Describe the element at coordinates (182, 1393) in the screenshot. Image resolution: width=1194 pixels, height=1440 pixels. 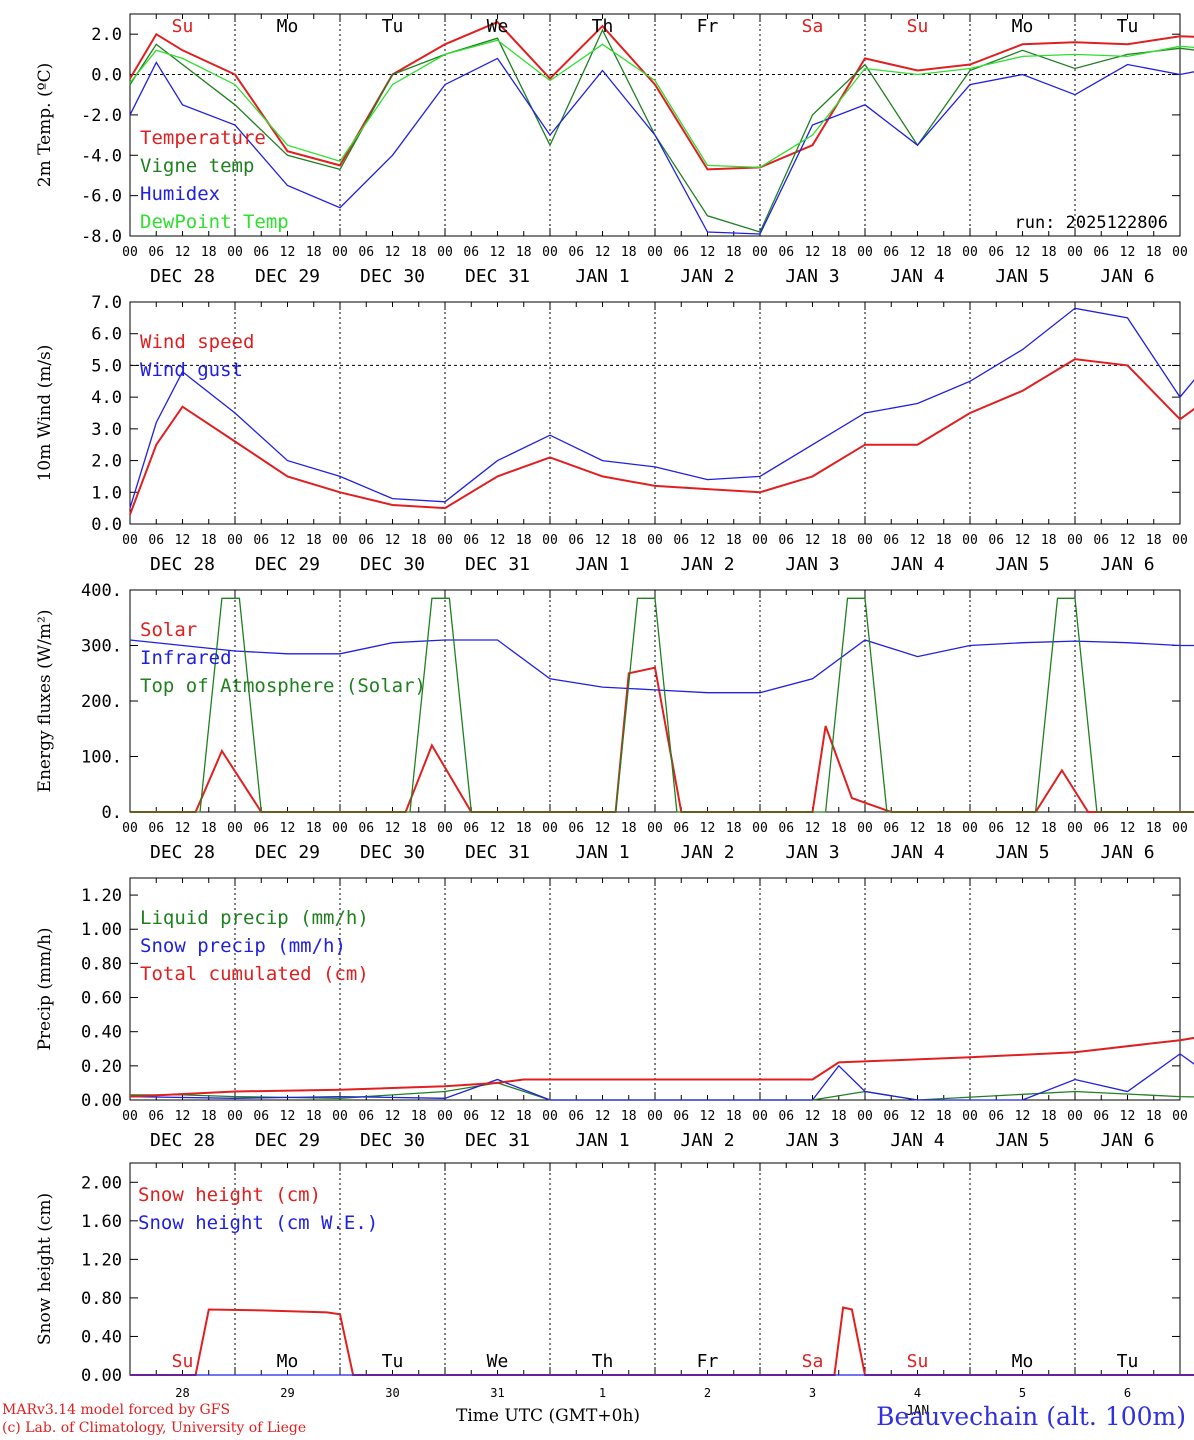
I see `day-number-label: 28` at that location.